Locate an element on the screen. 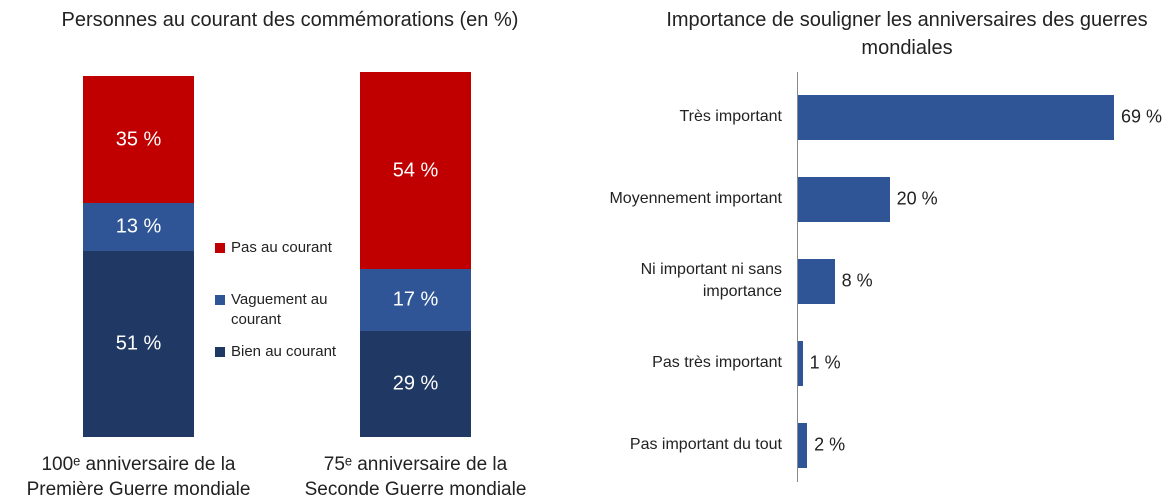 The image size is (1175, 495). legend-entry: Vaguement au courant is located at coordinates (282, 310).